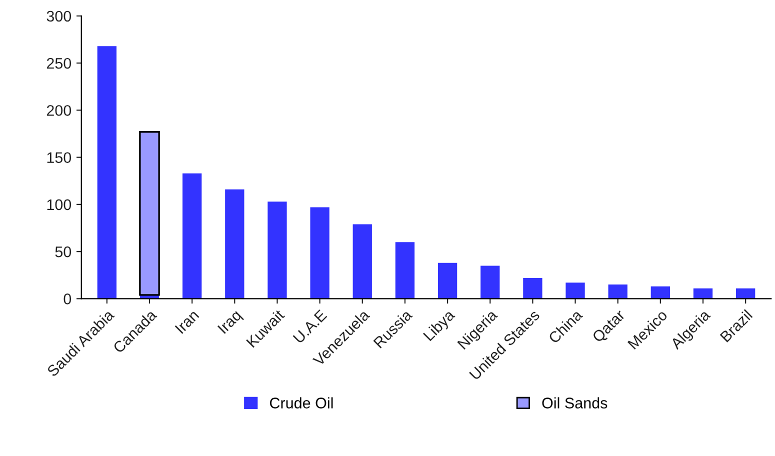 This screenshot has width=775, height=456. What do you see at coordinates (59, 63) in the screenshot?
I see `y-tick-label: 250` at bounding box center [59, 63].